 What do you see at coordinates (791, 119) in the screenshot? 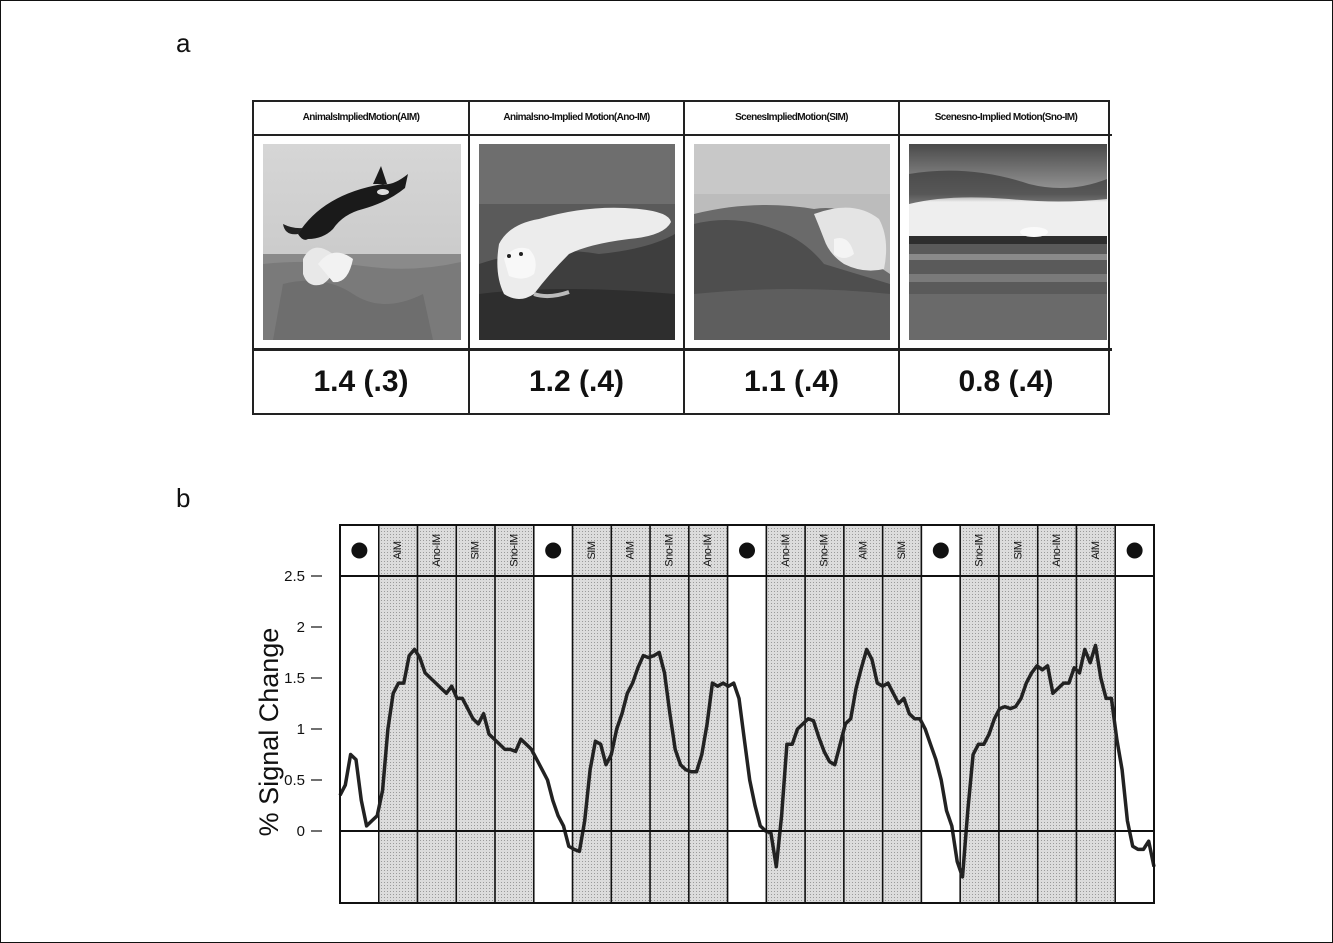
I see `condition-header: ScenesImpliedMotion(SIM)` at bounding box center [791, 119].